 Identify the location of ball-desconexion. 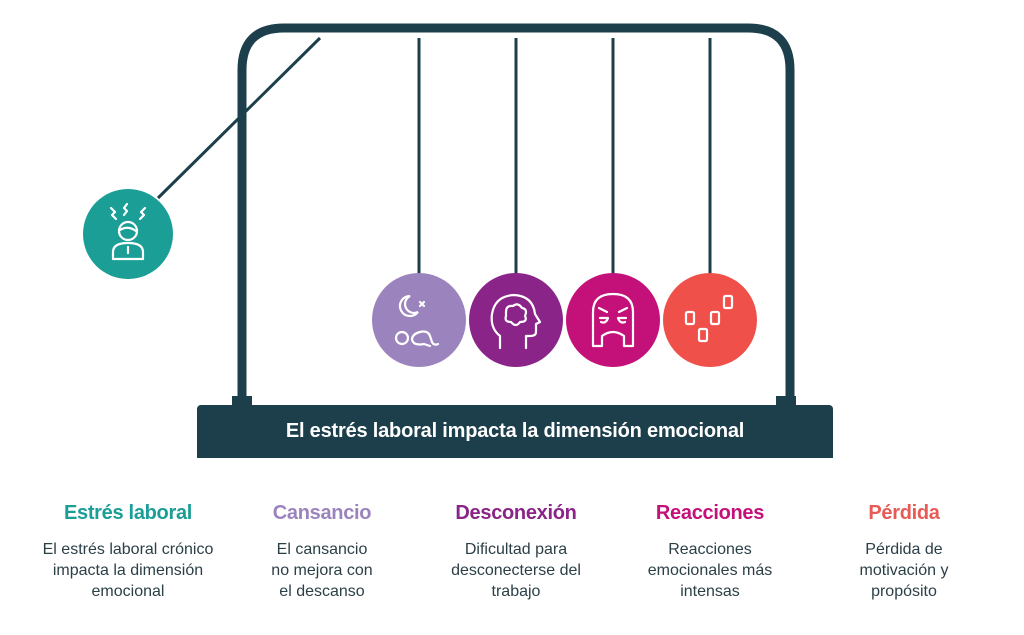
(516, 320).